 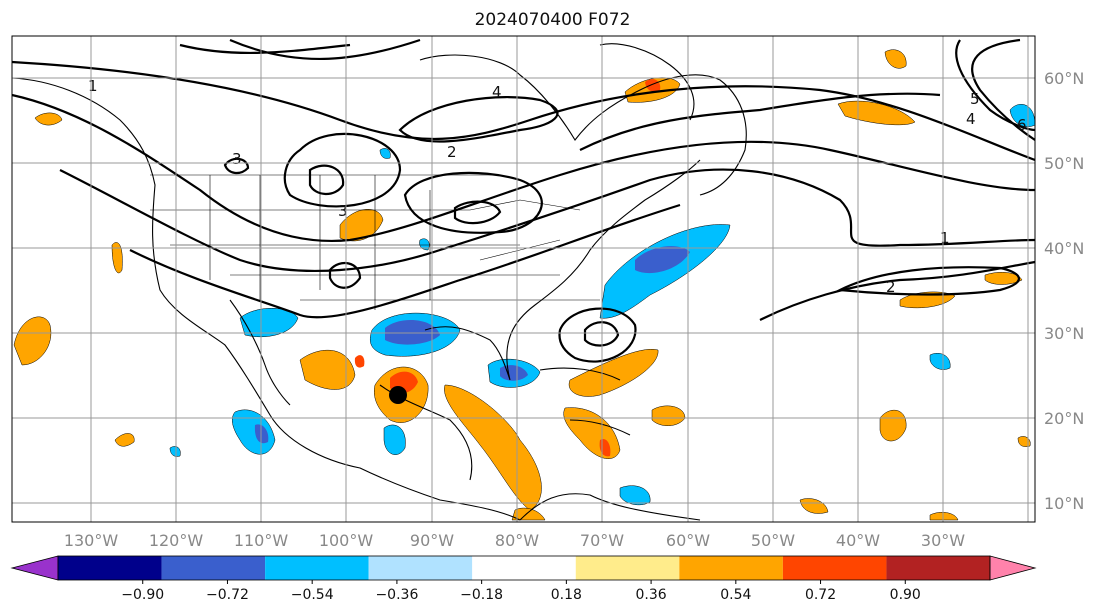 What do you see at coordinates (971, 119) in the screenshot?
I see `contour-label-4b: 4` at bounding box center [971, 119].